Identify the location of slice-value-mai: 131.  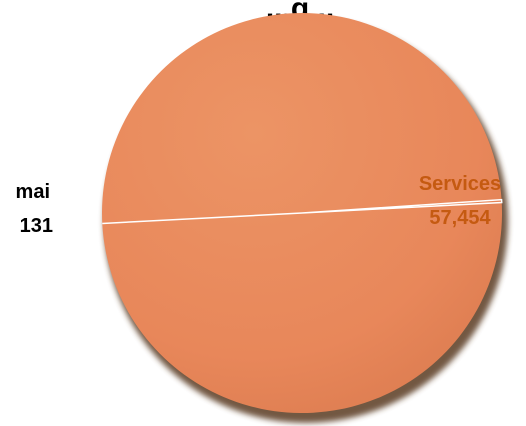
(36, 226).